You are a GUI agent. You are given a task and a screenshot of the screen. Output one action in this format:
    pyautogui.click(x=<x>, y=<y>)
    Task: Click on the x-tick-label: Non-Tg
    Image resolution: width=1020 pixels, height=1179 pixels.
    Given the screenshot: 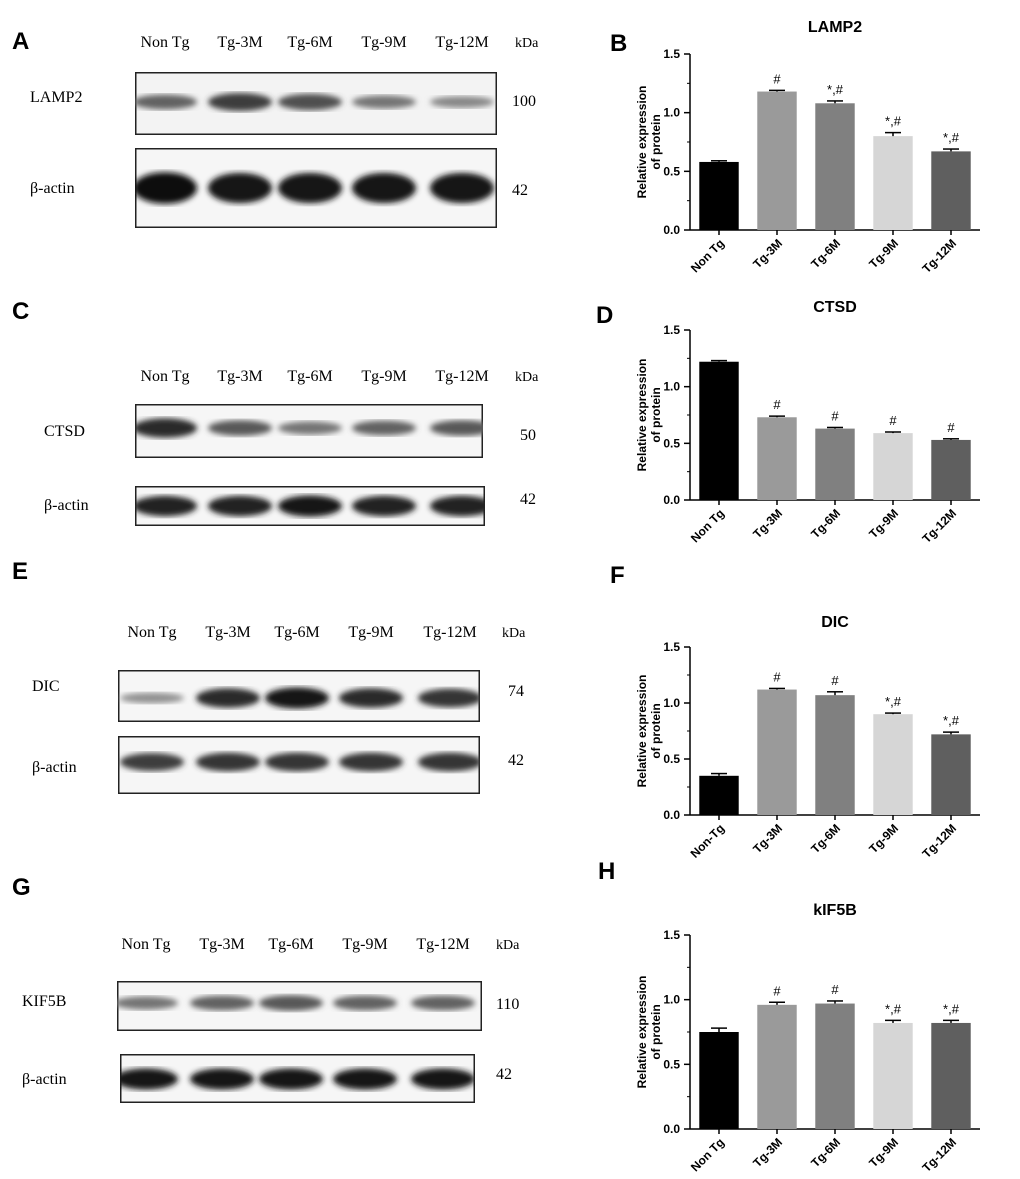 What is the action you would take?
    pyautogui.click(x=708, y=841)
    